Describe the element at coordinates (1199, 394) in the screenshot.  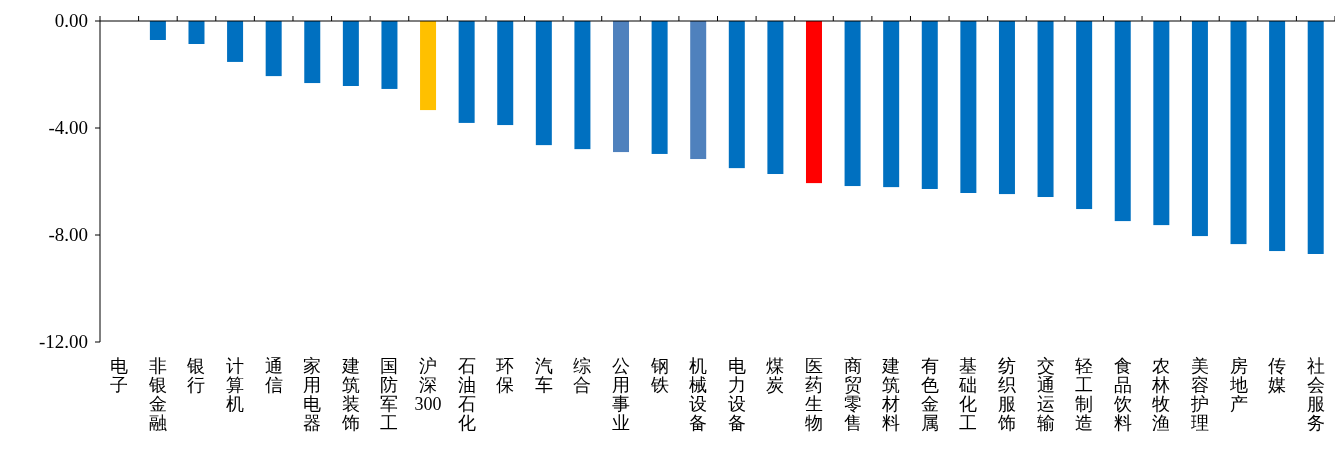
I see `x-tick-label: 美容护理` at that location.